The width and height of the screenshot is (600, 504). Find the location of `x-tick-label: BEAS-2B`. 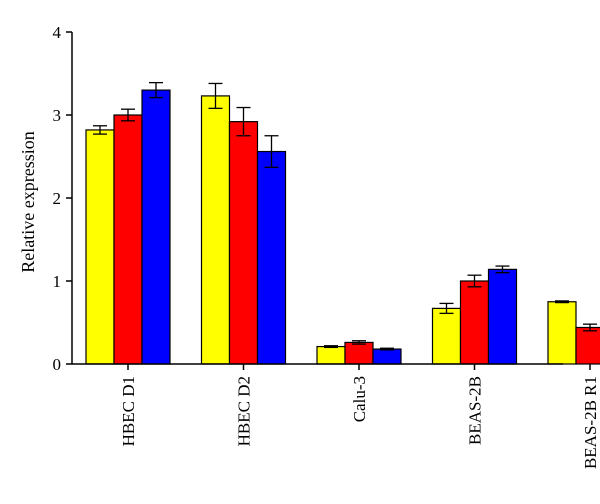

x-tick-label: BEAS-2B is located at coordinates (475, 410).